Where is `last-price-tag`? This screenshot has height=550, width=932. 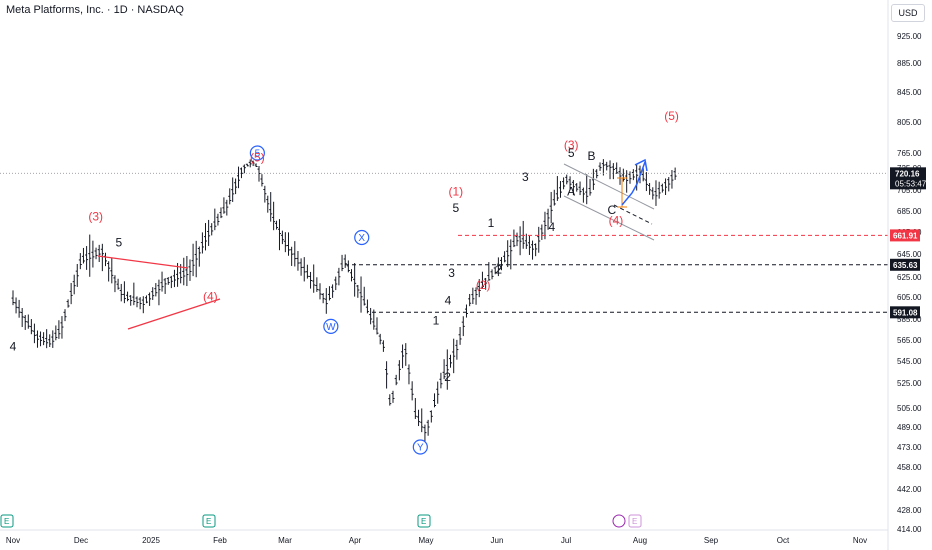 last-price-tag is located at coordinates (908, 178).